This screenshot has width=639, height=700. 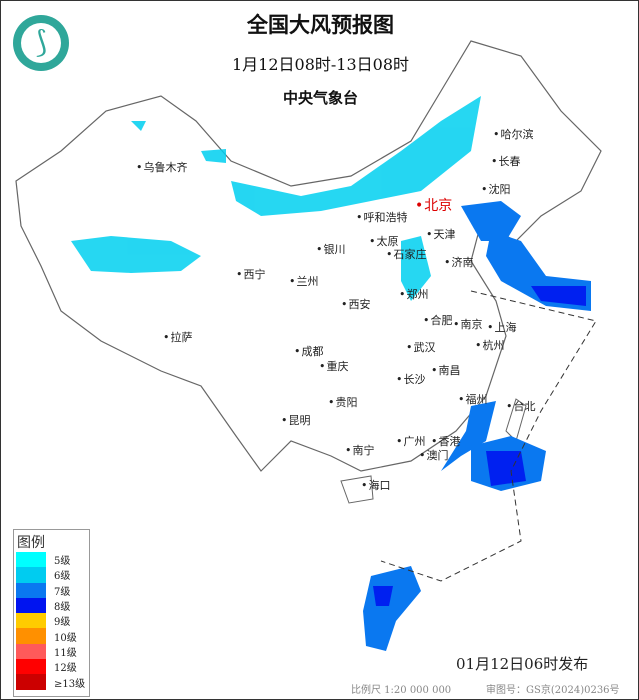 What do you see at coordinates (31, 543) in the screenshot?
I see `legend-title: 图例` at bounding box center [31, 543].